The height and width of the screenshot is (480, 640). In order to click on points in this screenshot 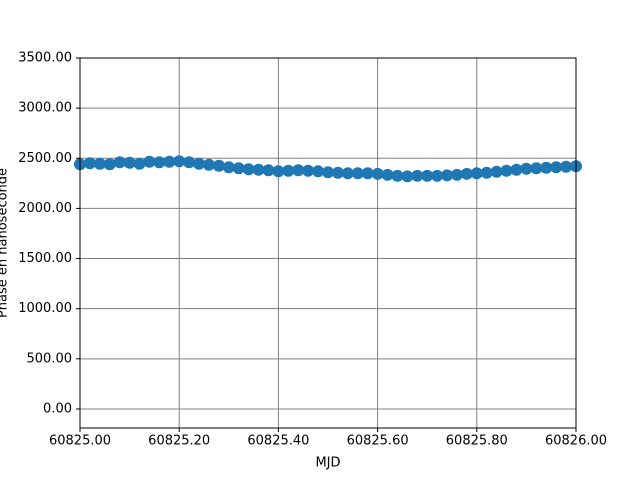, I will do `click(328, 169)`.